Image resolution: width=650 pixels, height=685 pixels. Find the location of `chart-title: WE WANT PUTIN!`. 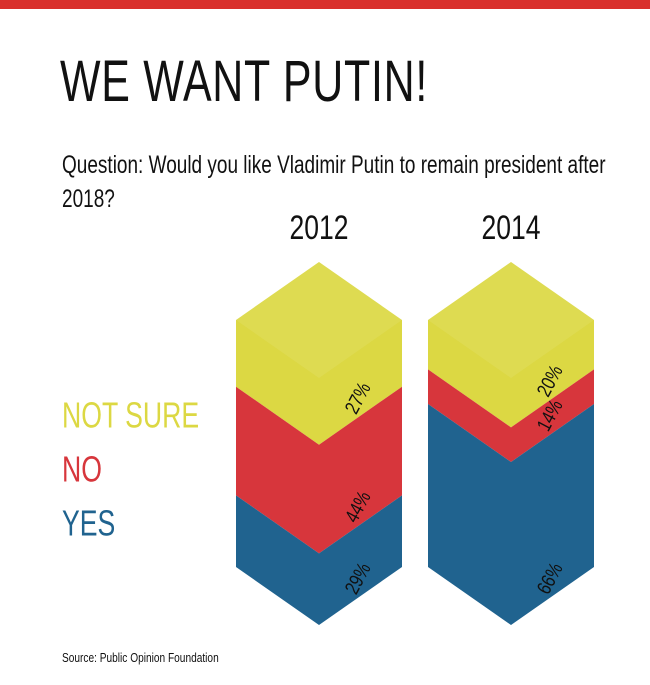

chart-title: WE WANT PUTIN! is located at coordinates (244, 81).